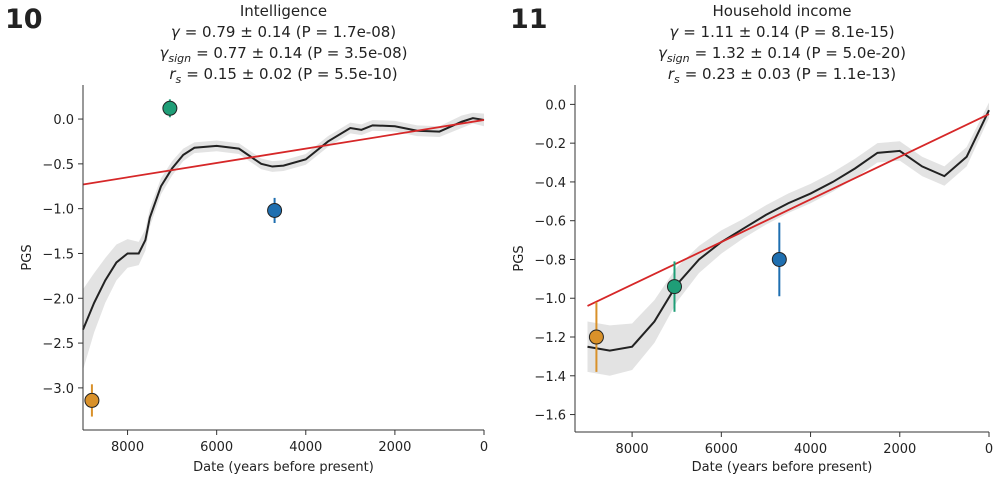 The image size is (998, 478). Describe the element at coordinates (790, 74) in the screenshot. I see `stat-text: = 0.23 ± 0.03 (P = 1.1e-13)` at that location.